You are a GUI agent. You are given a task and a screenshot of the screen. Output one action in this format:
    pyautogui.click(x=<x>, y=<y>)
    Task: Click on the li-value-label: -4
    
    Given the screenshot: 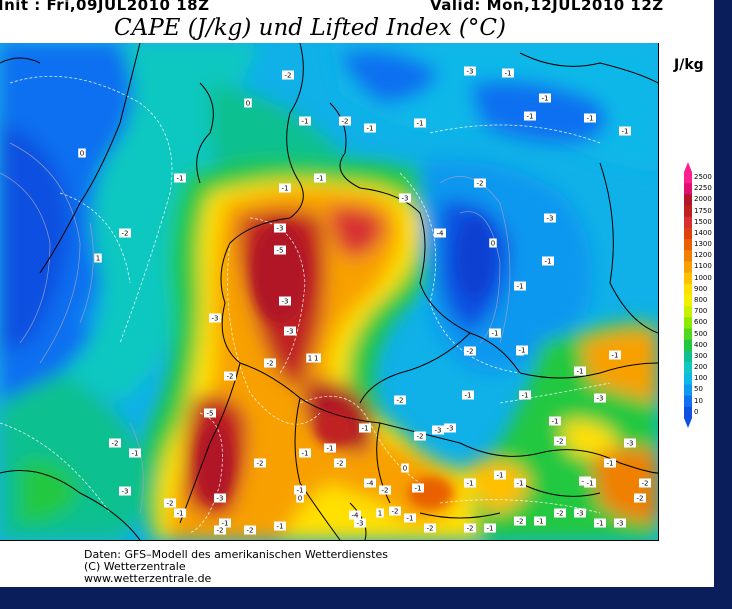 What is the action you would take?
    pyautogui.click(x=356, y=516)
    